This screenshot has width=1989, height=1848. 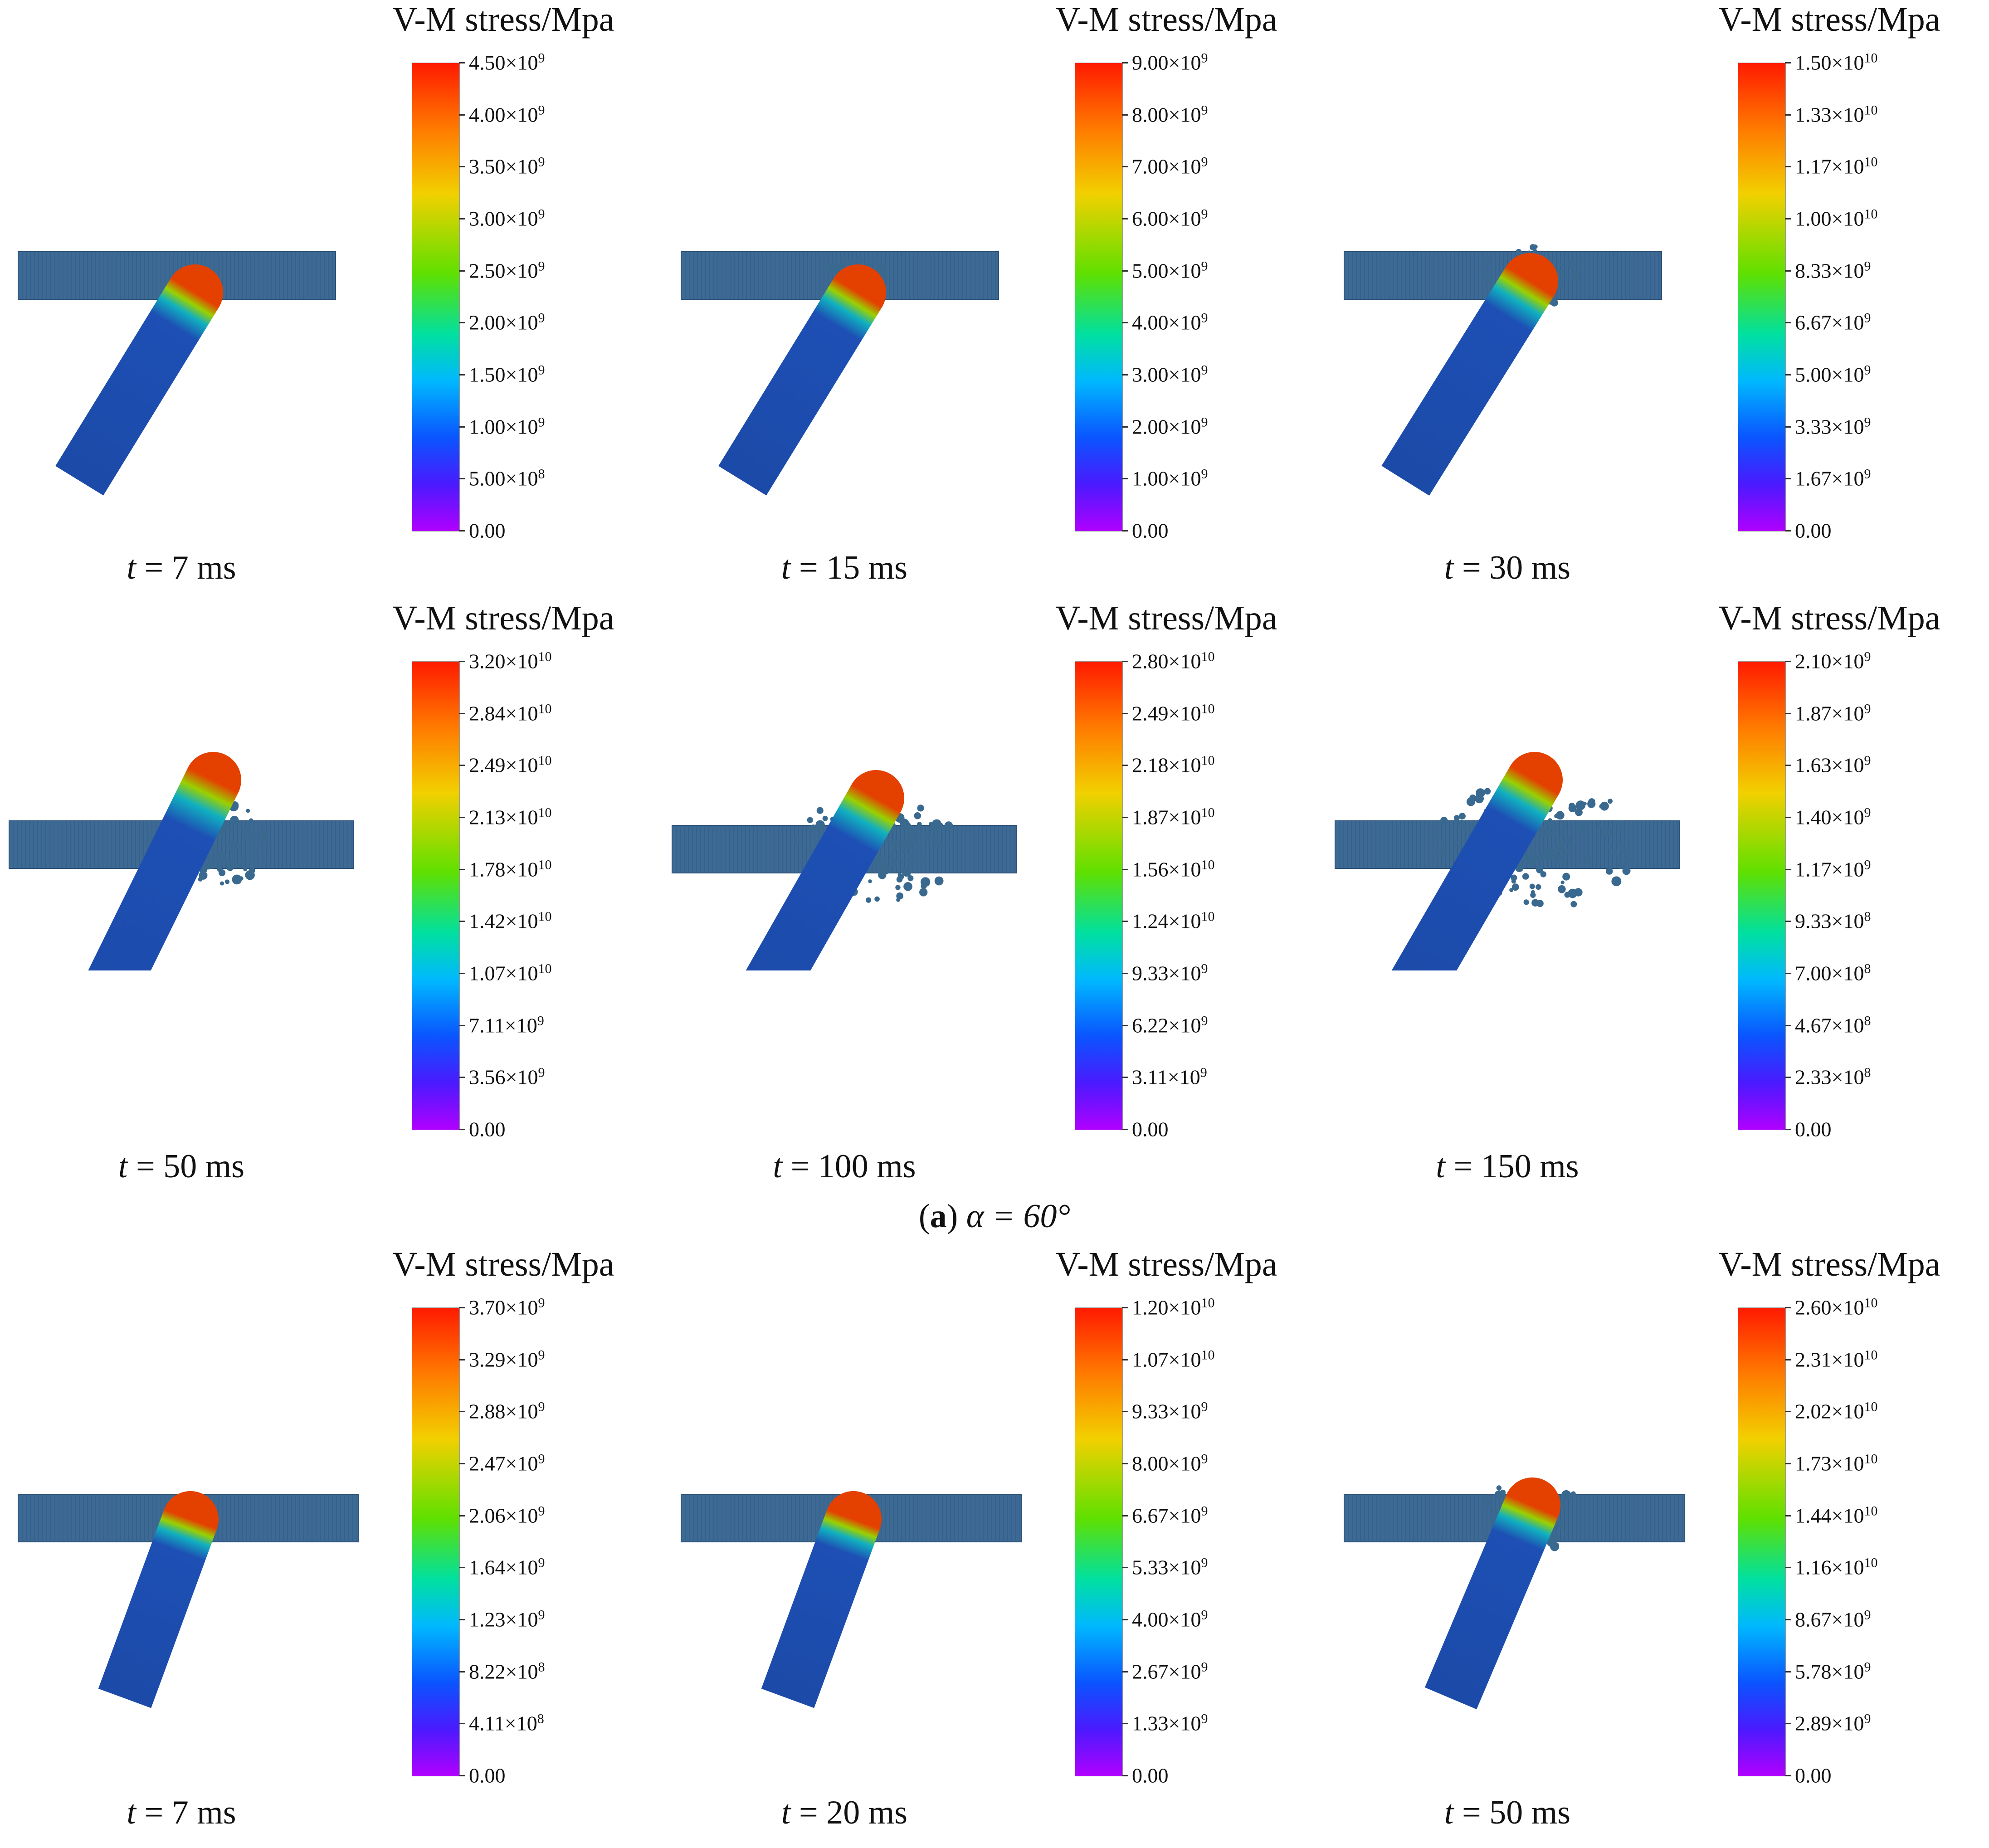 I want to click on colorbar-tick-label: 1.87×10¹⁰, so click(x=1173, y=817).